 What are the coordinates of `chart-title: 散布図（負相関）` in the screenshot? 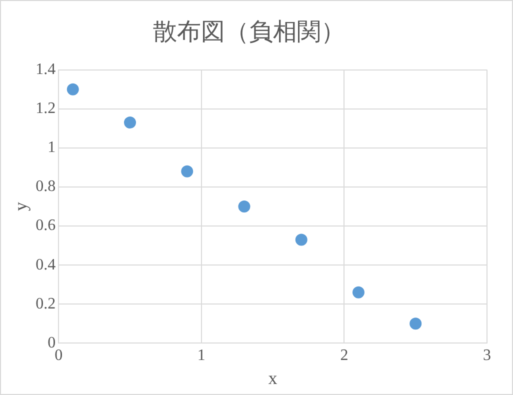 It's located at (249, 33).